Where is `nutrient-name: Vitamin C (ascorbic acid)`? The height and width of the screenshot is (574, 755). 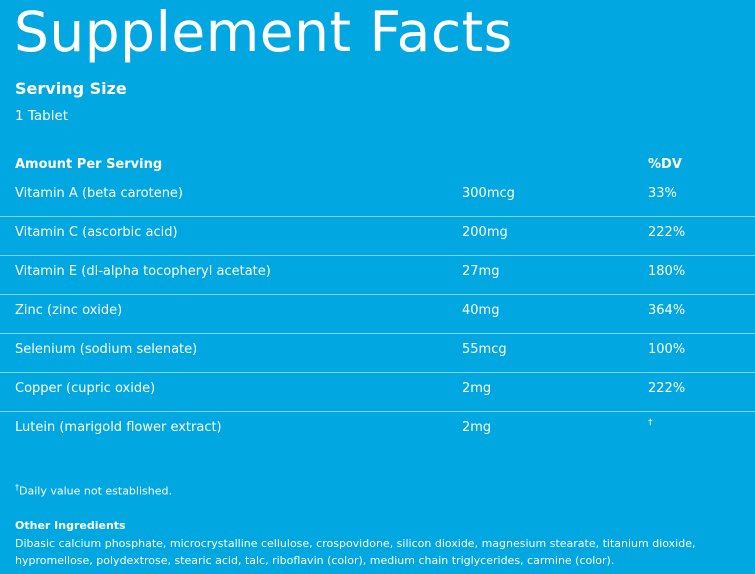
nutrient-name: Vitamin C (ascorbic acid) is located at coordinates (96, 232).